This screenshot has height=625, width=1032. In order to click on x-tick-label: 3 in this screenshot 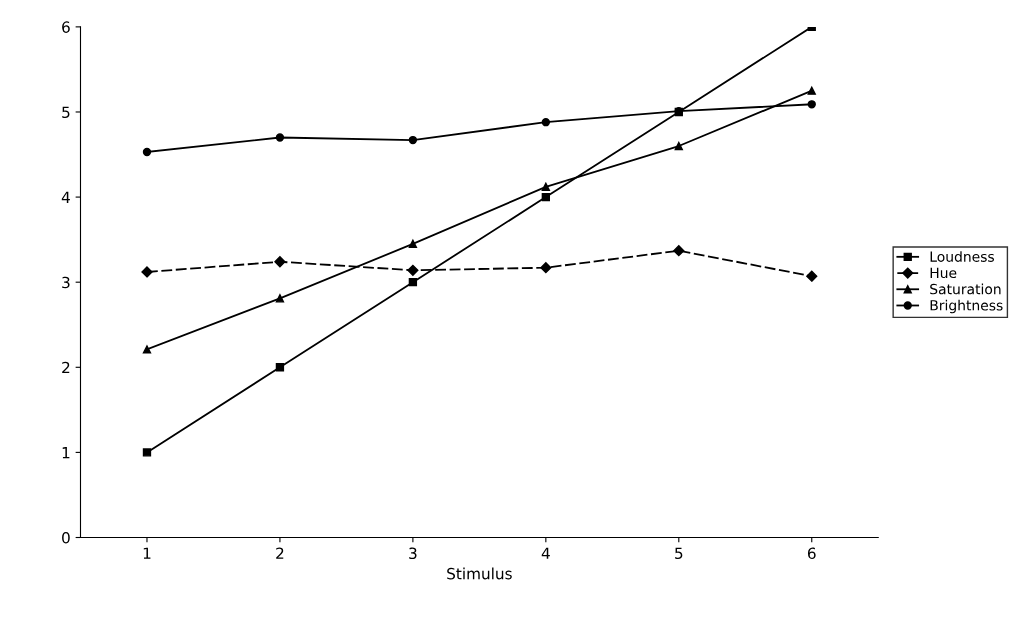, I will do `click(413, 553)`.